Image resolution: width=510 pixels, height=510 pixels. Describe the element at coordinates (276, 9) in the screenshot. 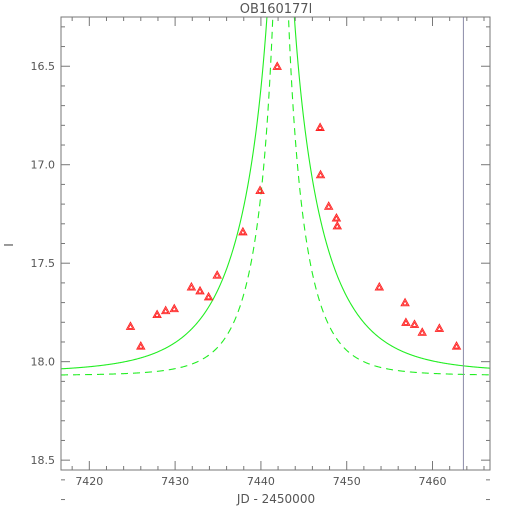

I see `chart-title: OB160177l` at that location.